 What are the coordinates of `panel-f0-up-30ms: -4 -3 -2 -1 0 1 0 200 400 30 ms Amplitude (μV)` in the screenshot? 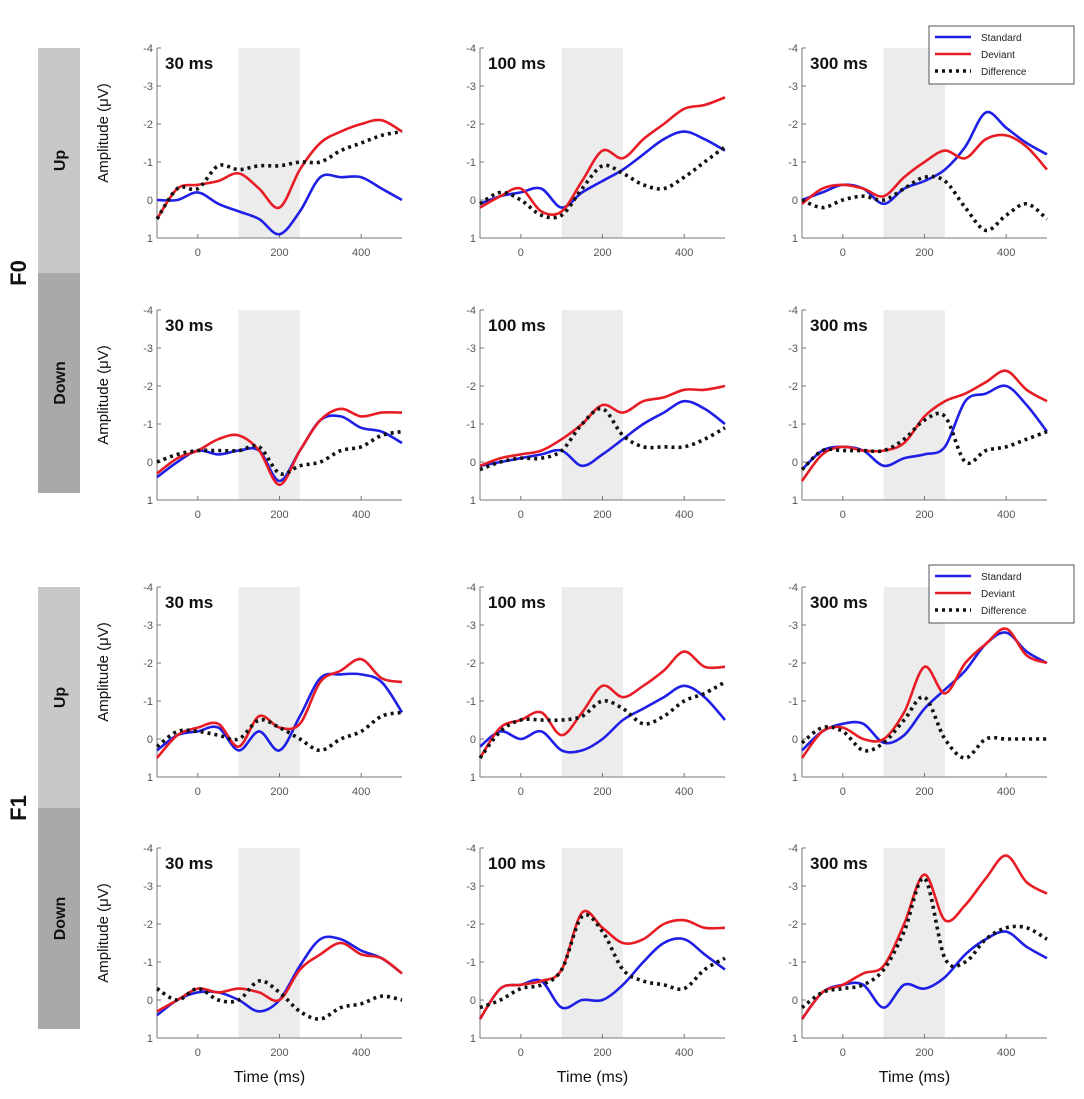 It's located at (249, 151).